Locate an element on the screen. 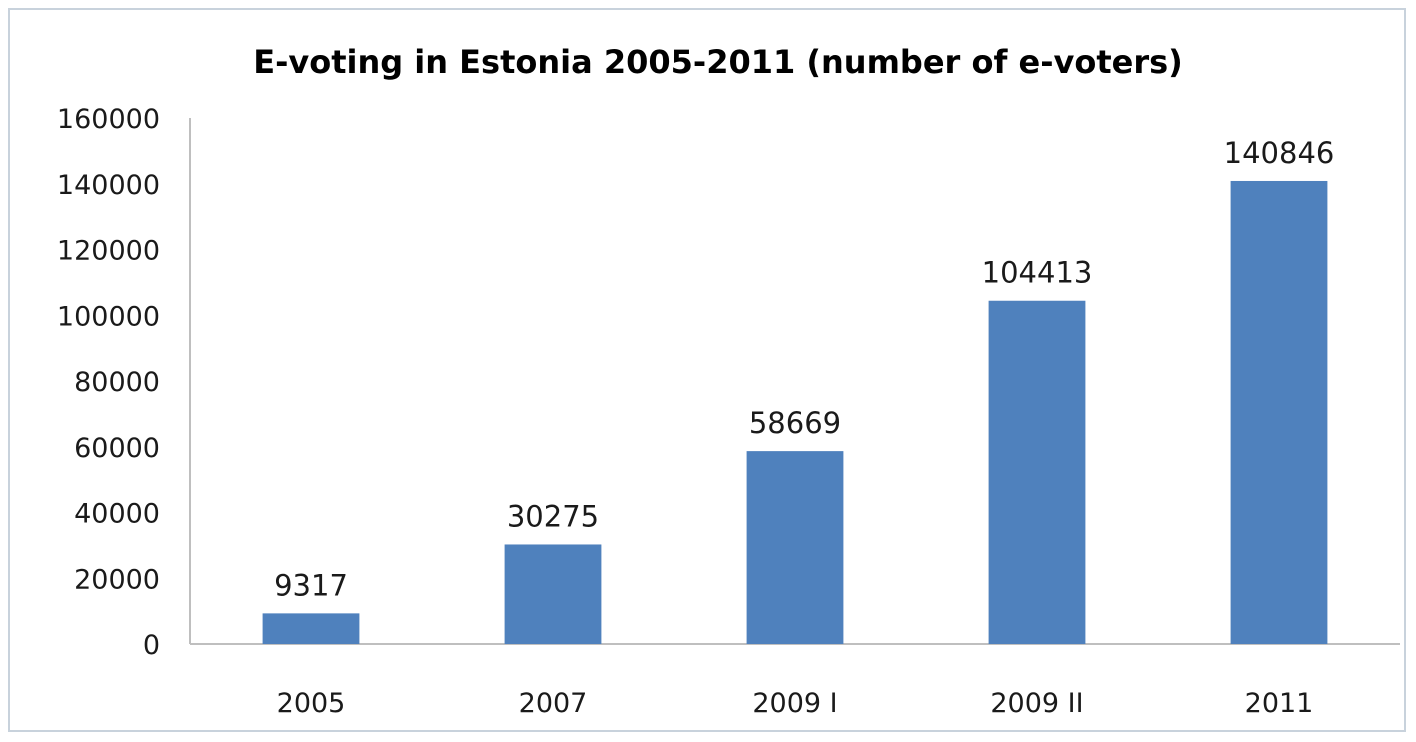 This screenshot has height=742, width=1416. x-tick-label: 2009 II is located at coordinates (1036, 703).